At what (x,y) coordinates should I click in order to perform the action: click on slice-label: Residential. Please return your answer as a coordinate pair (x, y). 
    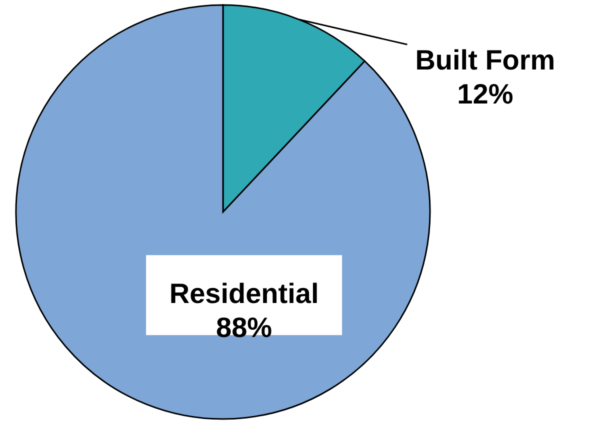
    Looking at the image, I should click on (244, 294).